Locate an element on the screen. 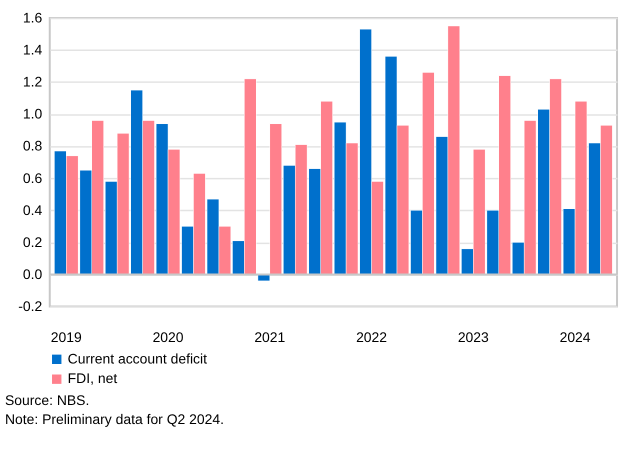 This screenshot has height=450, width=623. y-tick-label: 0.8 is located at coordinates (32, 146).